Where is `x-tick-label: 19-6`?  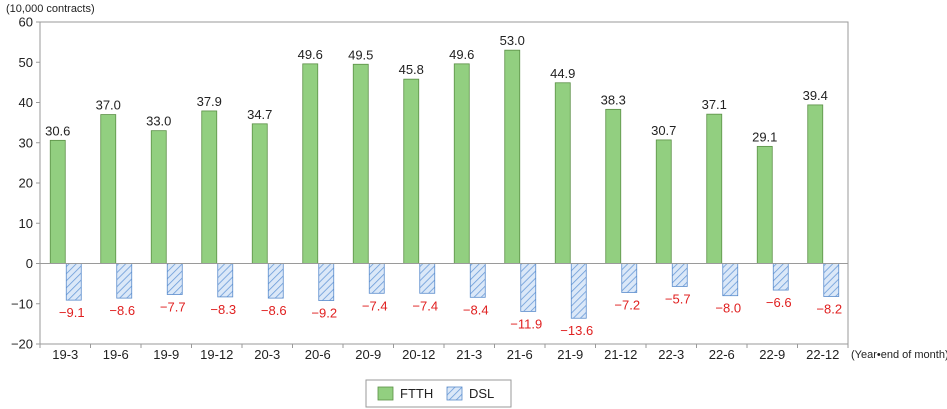 x-tick-label: 19-6 is located at coordinates (116, 354).